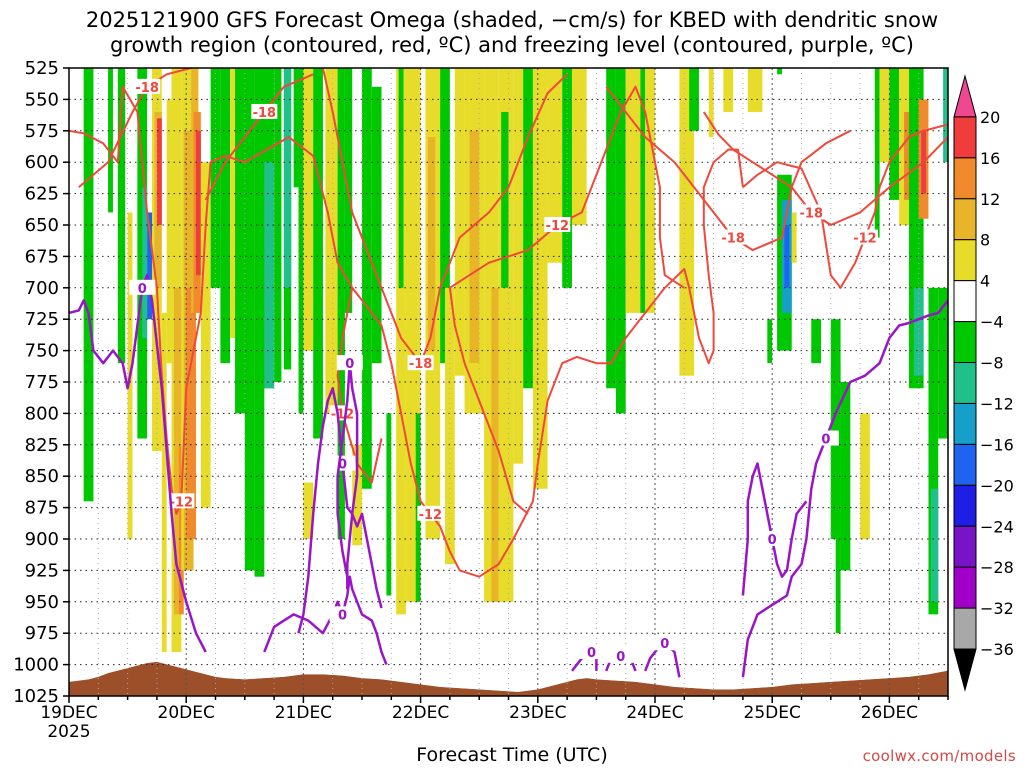 This screenshot has width=1024, height=768. I want to click on y-tick-label: 900, so click(42, 539).